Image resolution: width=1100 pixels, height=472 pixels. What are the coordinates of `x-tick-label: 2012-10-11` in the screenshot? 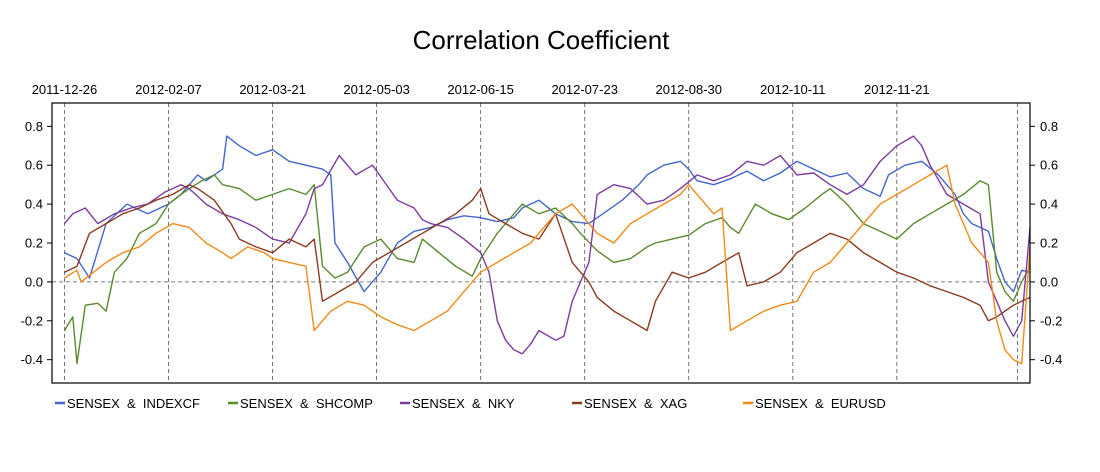 It's located at (793, 89).